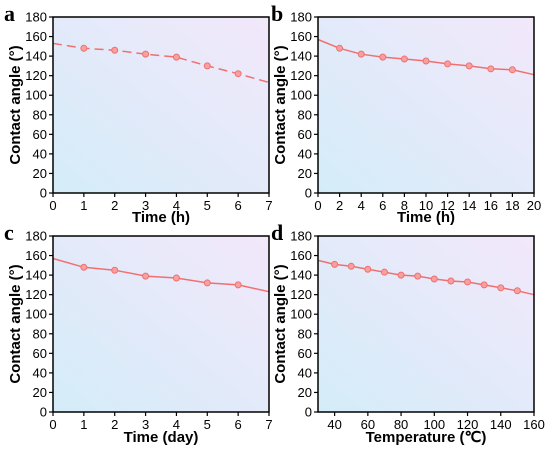  I want to click on x-tick-label: 12, so click(447, 205).